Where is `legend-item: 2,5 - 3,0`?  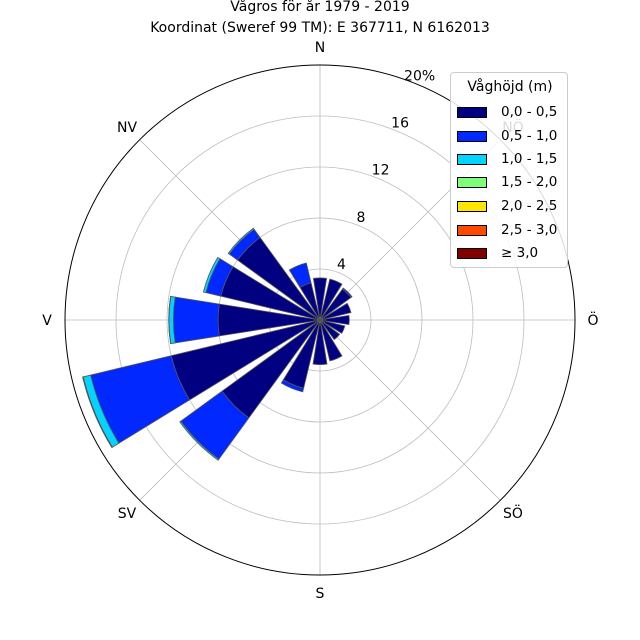
legend-item: 2,5 - 3,0 is located at coordinates (512, 231).